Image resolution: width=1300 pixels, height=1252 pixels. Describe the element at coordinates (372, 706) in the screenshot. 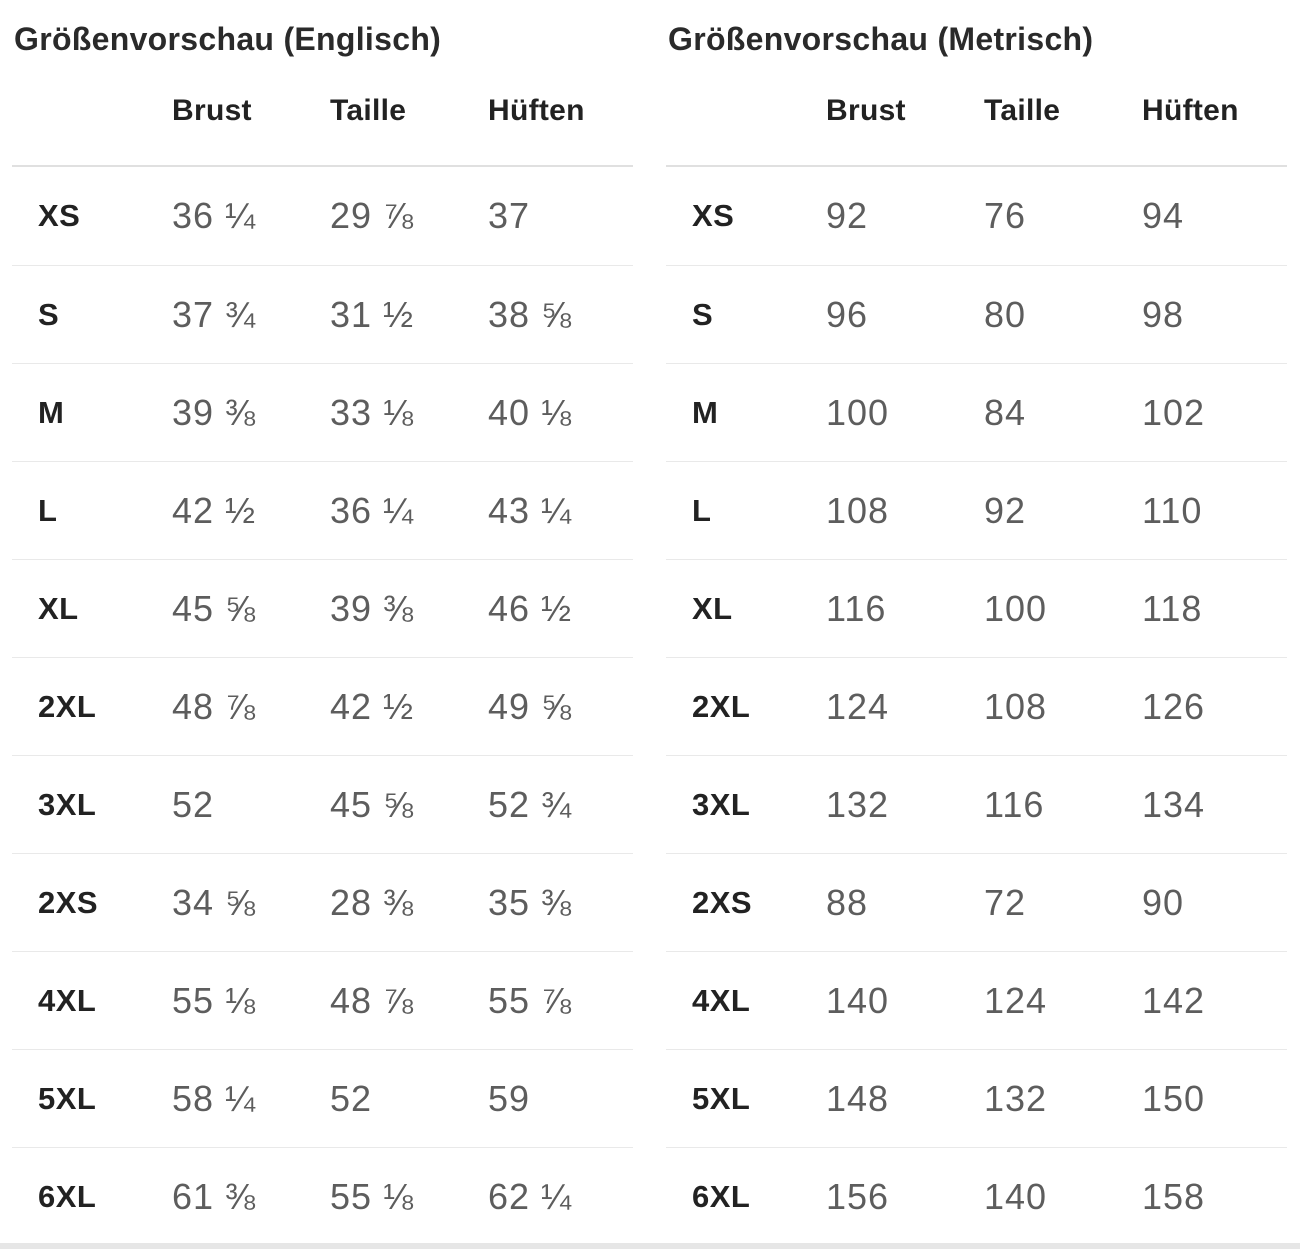

I see `waist-value: 42 ½` at that location.